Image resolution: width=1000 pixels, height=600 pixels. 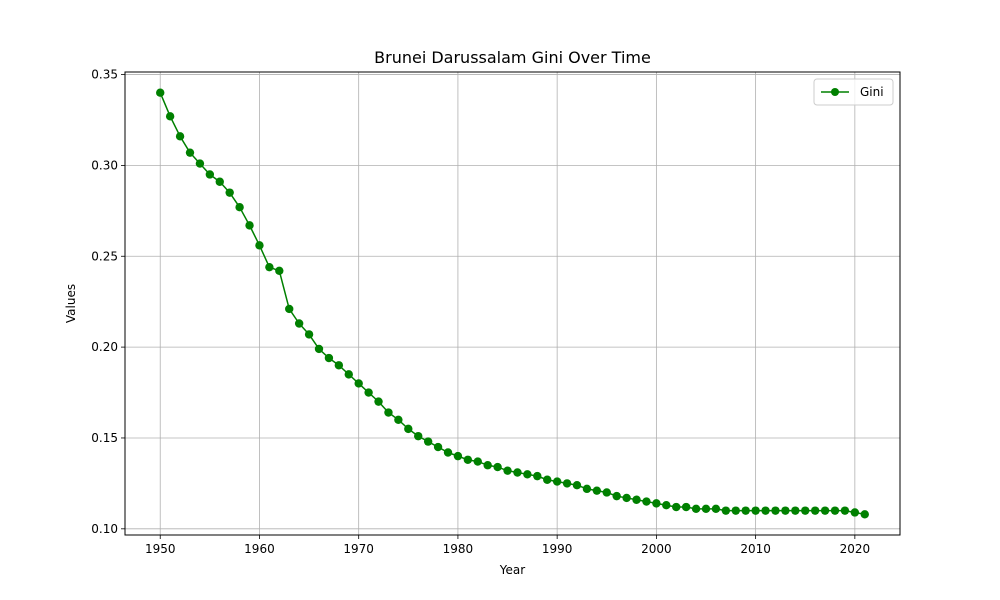 What do you see at coordinates (872, 92) in the screenshot?
I see `legend-label-gini: Gini` at bounding box center [872, 92].